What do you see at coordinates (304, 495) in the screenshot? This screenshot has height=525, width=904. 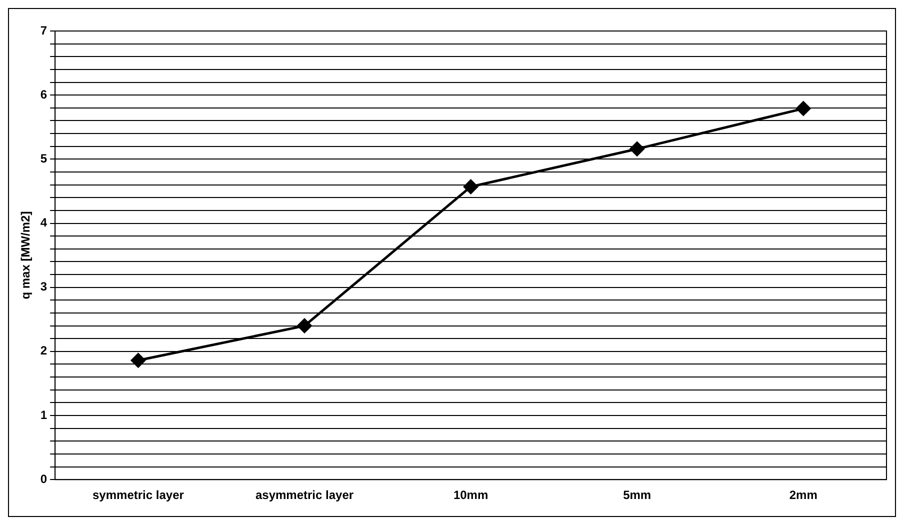 I see `x-tick-label: asymmetric layer` at bounding box center [304, 495].